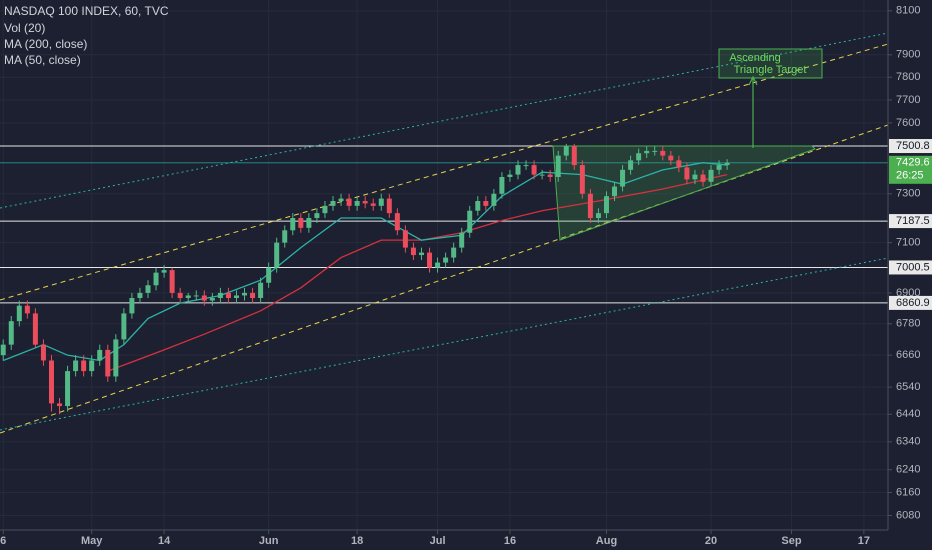 The width and height of the screenshot is (932, 550). I want to click on y-tick-label: 6340, so click(908, 442).